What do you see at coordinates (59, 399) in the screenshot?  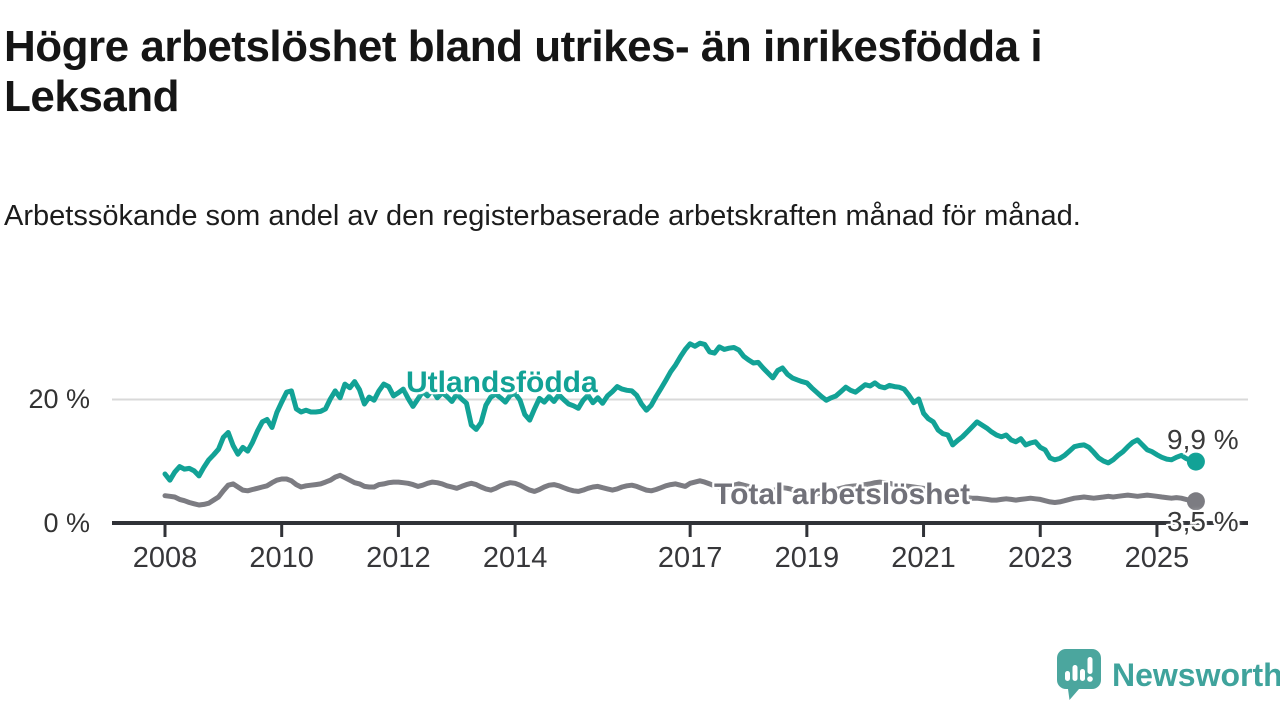 I see `y-tick-label-20: 20 %` at bounding box center [59, 399].